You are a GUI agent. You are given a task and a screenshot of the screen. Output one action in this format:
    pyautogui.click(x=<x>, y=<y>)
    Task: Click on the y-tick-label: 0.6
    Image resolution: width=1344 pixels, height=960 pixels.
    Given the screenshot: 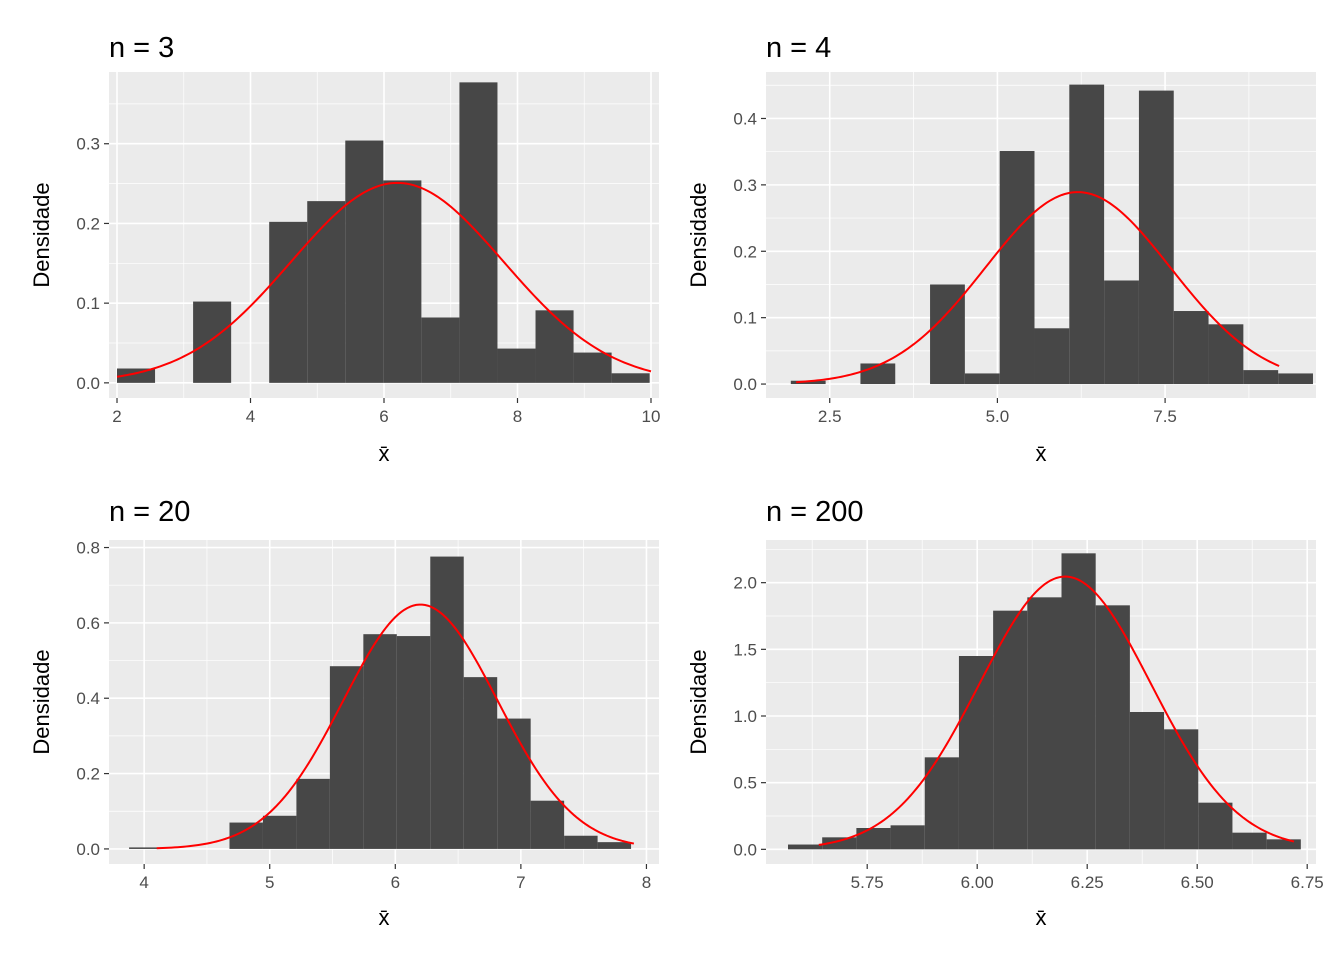 What is the action you would take?
    pyautogui.click(x=88, y=623)
    